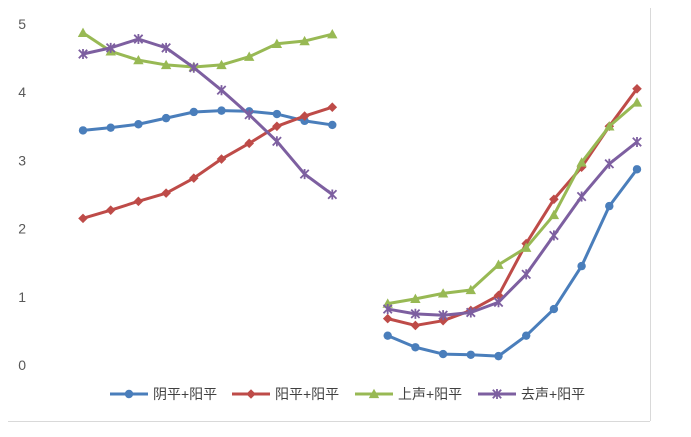  Describe the element at coordinates (430, 394) in the screenshot. I see `legend-label: 上声+阳平` at that location.